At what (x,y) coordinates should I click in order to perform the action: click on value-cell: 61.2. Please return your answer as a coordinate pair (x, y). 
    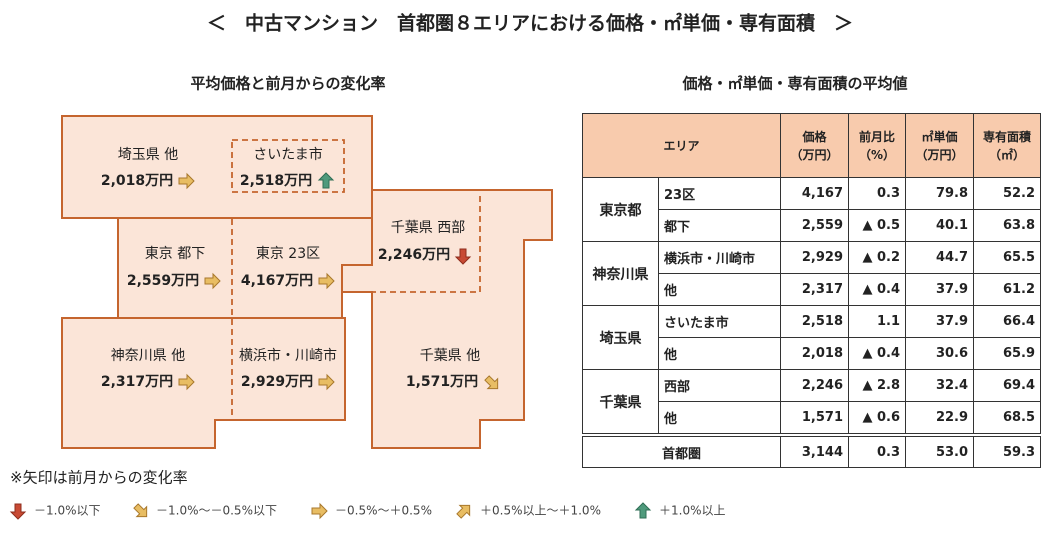
    Looking at the image, I should click on (1007, 289).